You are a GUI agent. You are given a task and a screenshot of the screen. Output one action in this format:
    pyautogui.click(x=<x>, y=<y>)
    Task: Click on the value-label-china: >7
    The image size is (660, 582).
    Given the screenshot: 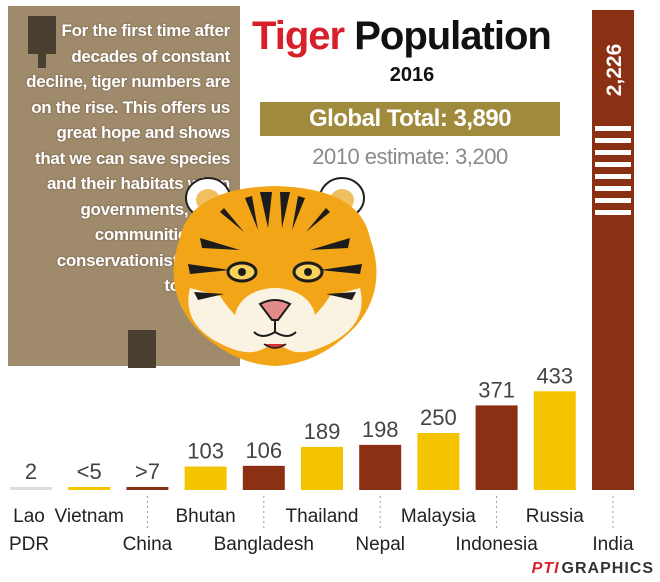 What is the action you would take?
    pyautogui.click(x=147, y=471)
    